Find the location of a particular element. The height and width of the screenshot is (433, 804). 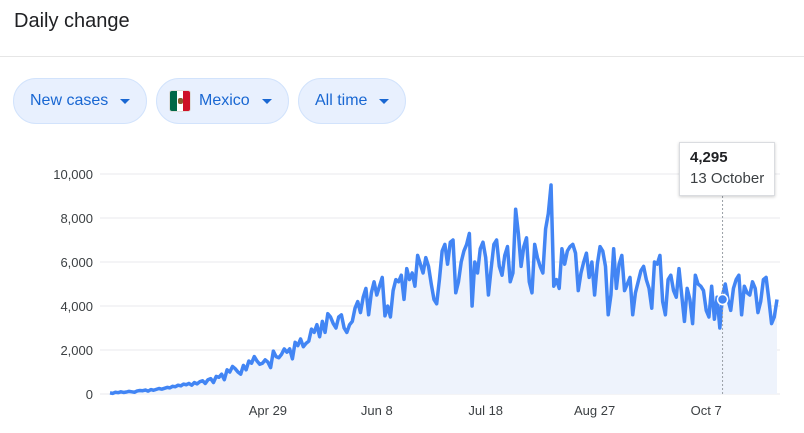

highlight-point is located at coordinates (722, 299).